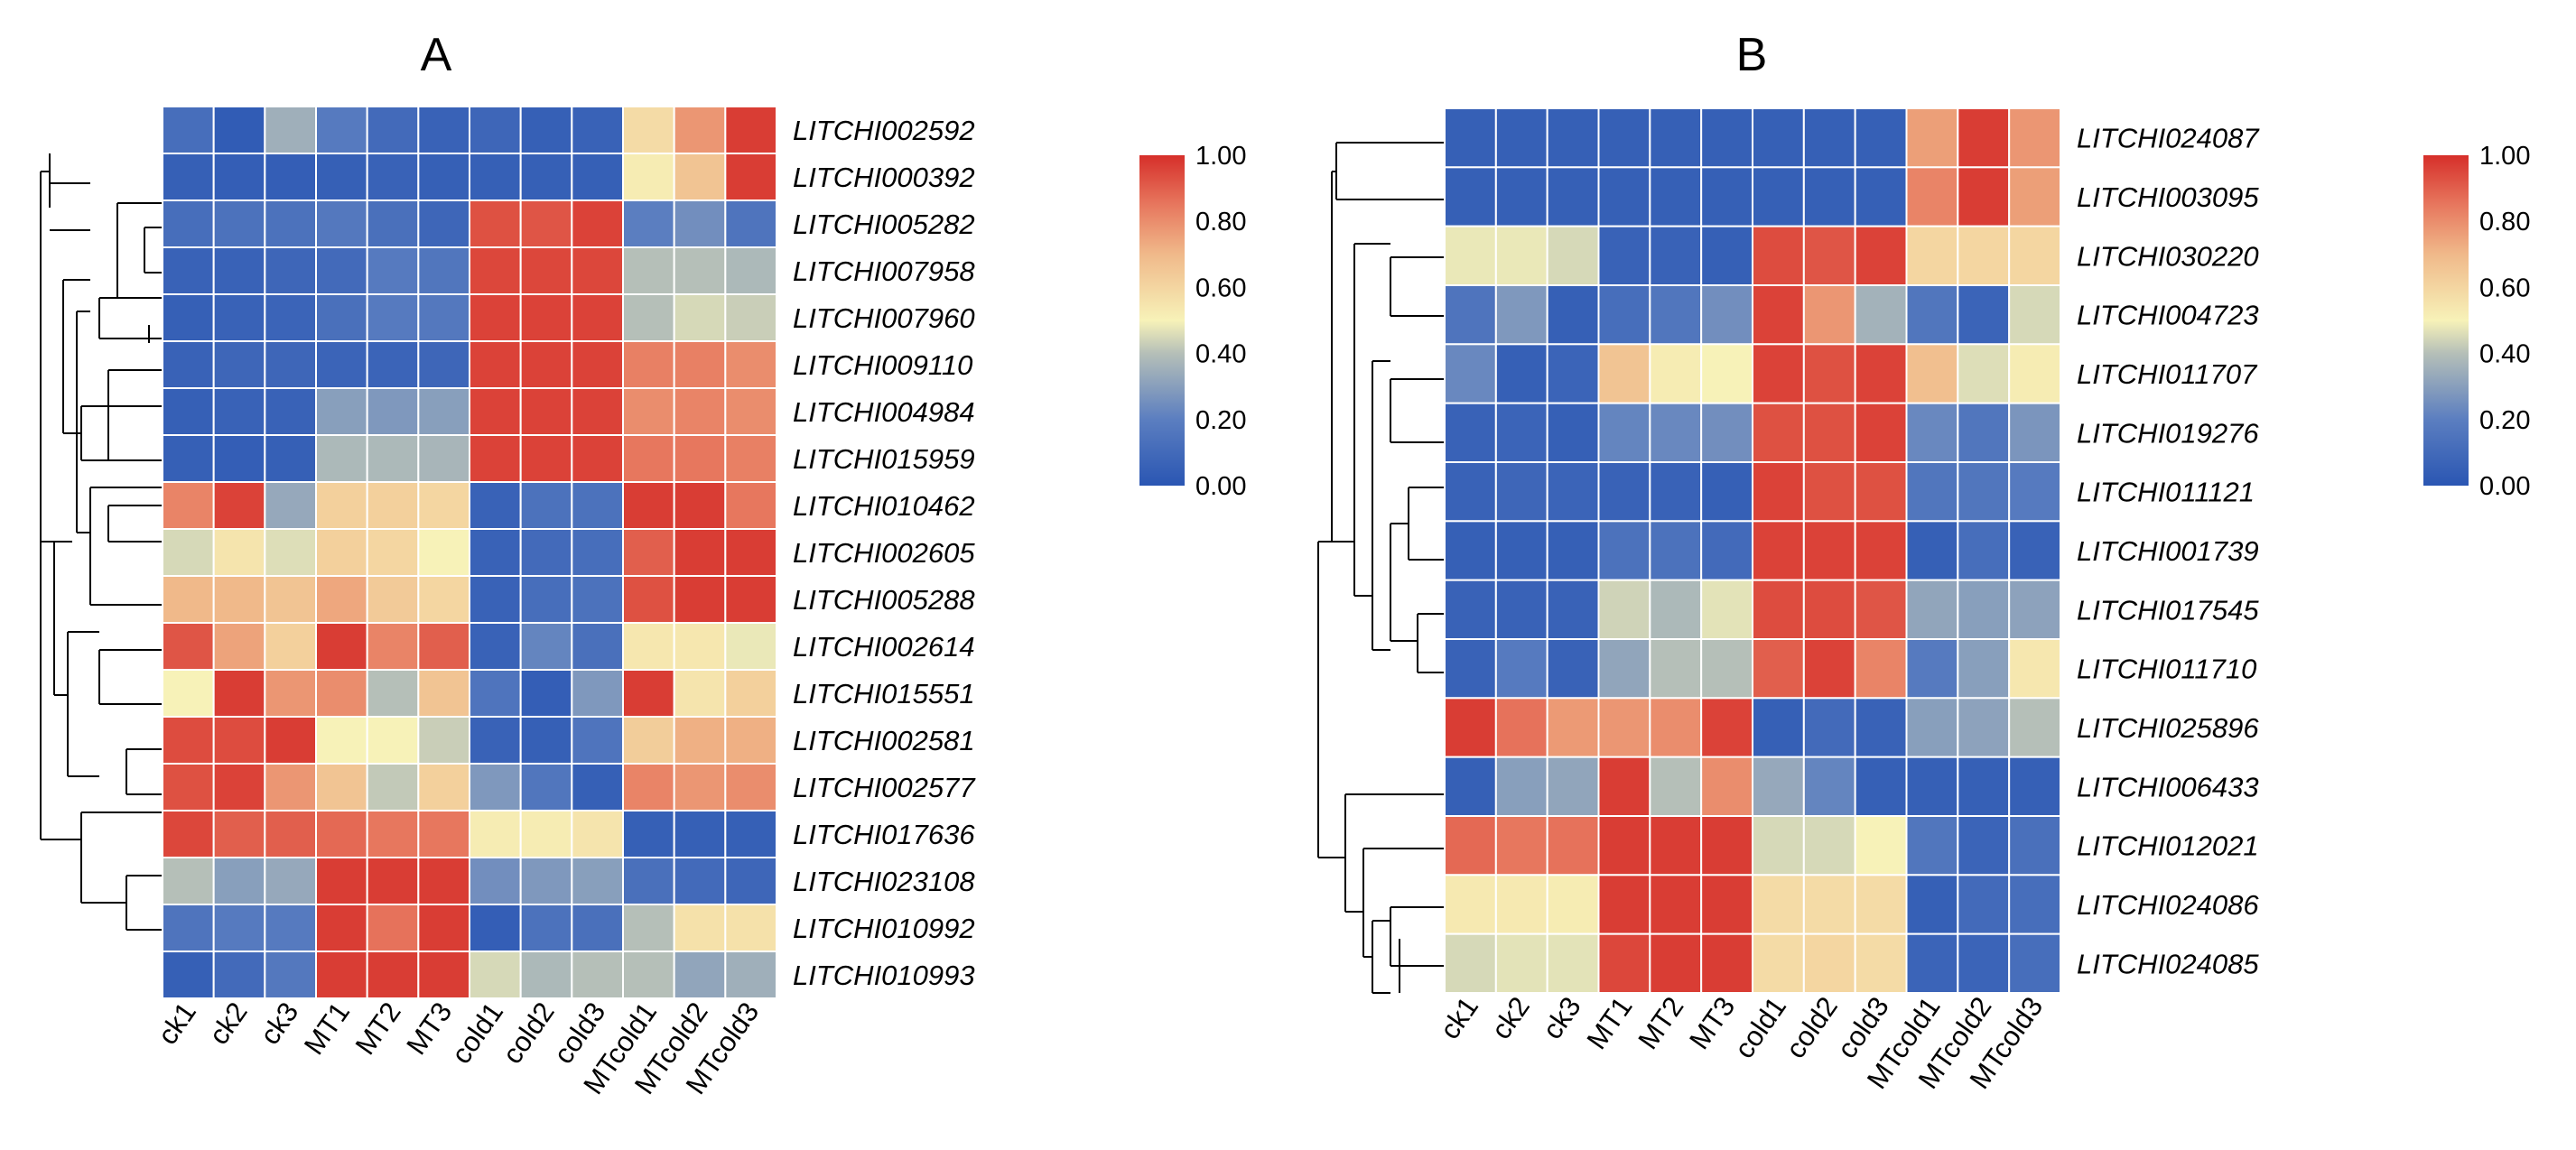 The width and height of the screenshot is (2576, 1150). Describe the element at coordinates (884, 131) in the screenshot. I see `gene-label: LITCHI002592` at that location.